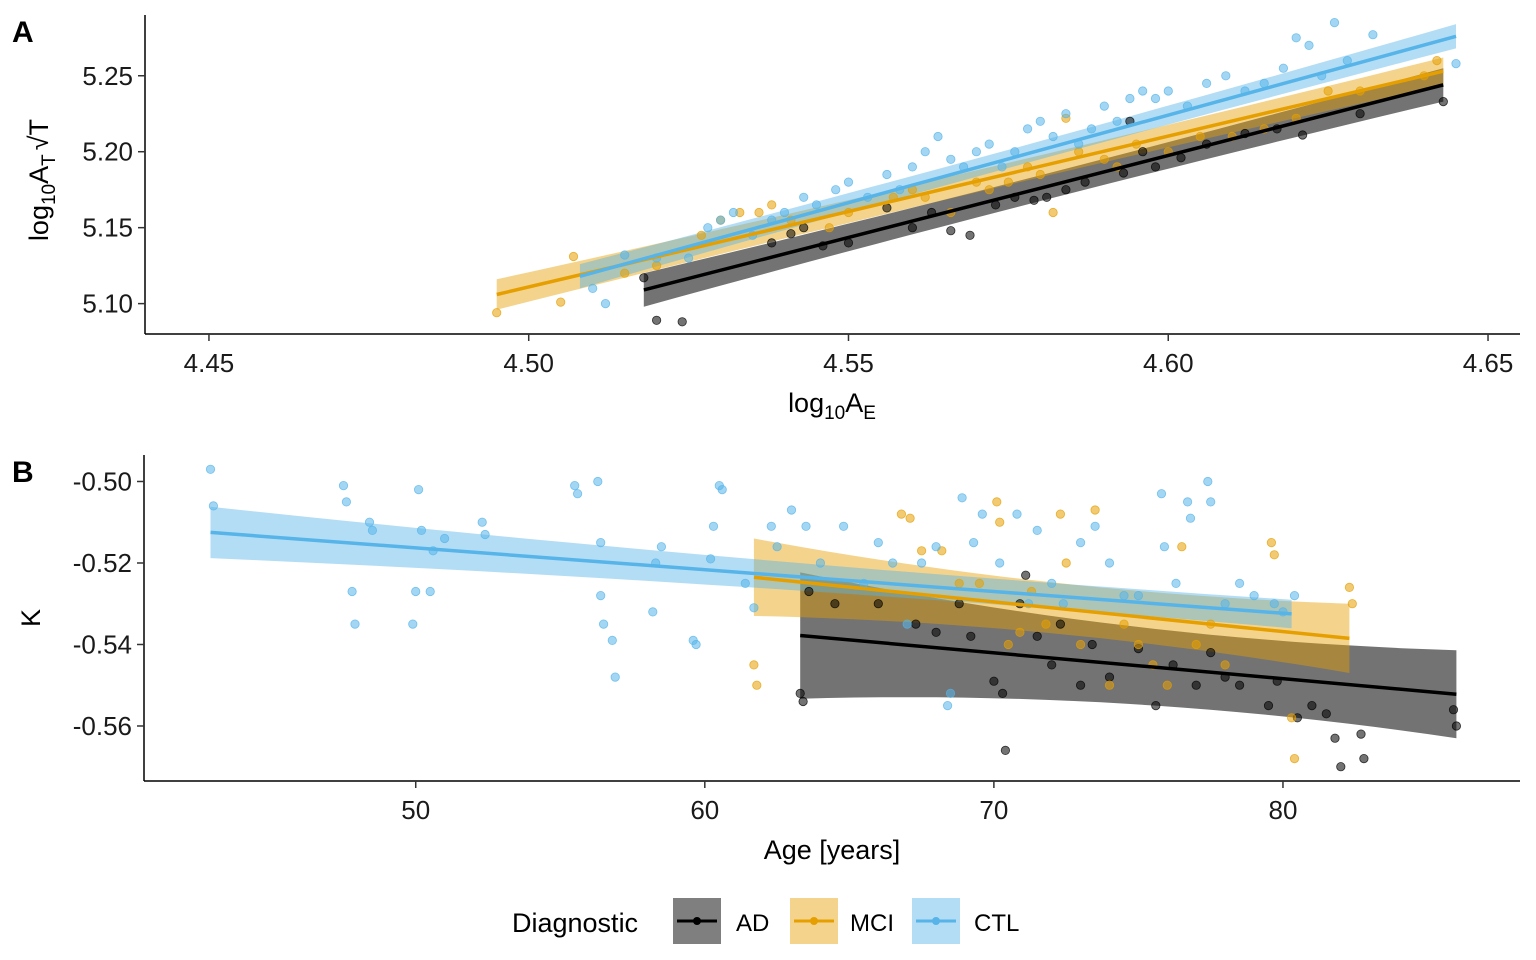  I want to click on panel-a-y-axis-label: log10AT√T, so click(42, 180).